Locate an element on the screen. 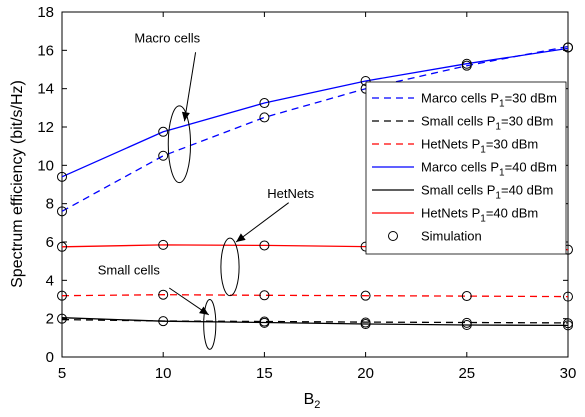  legend-label: Marco cells P1=40 dBm is located at coordinates (489, 169).